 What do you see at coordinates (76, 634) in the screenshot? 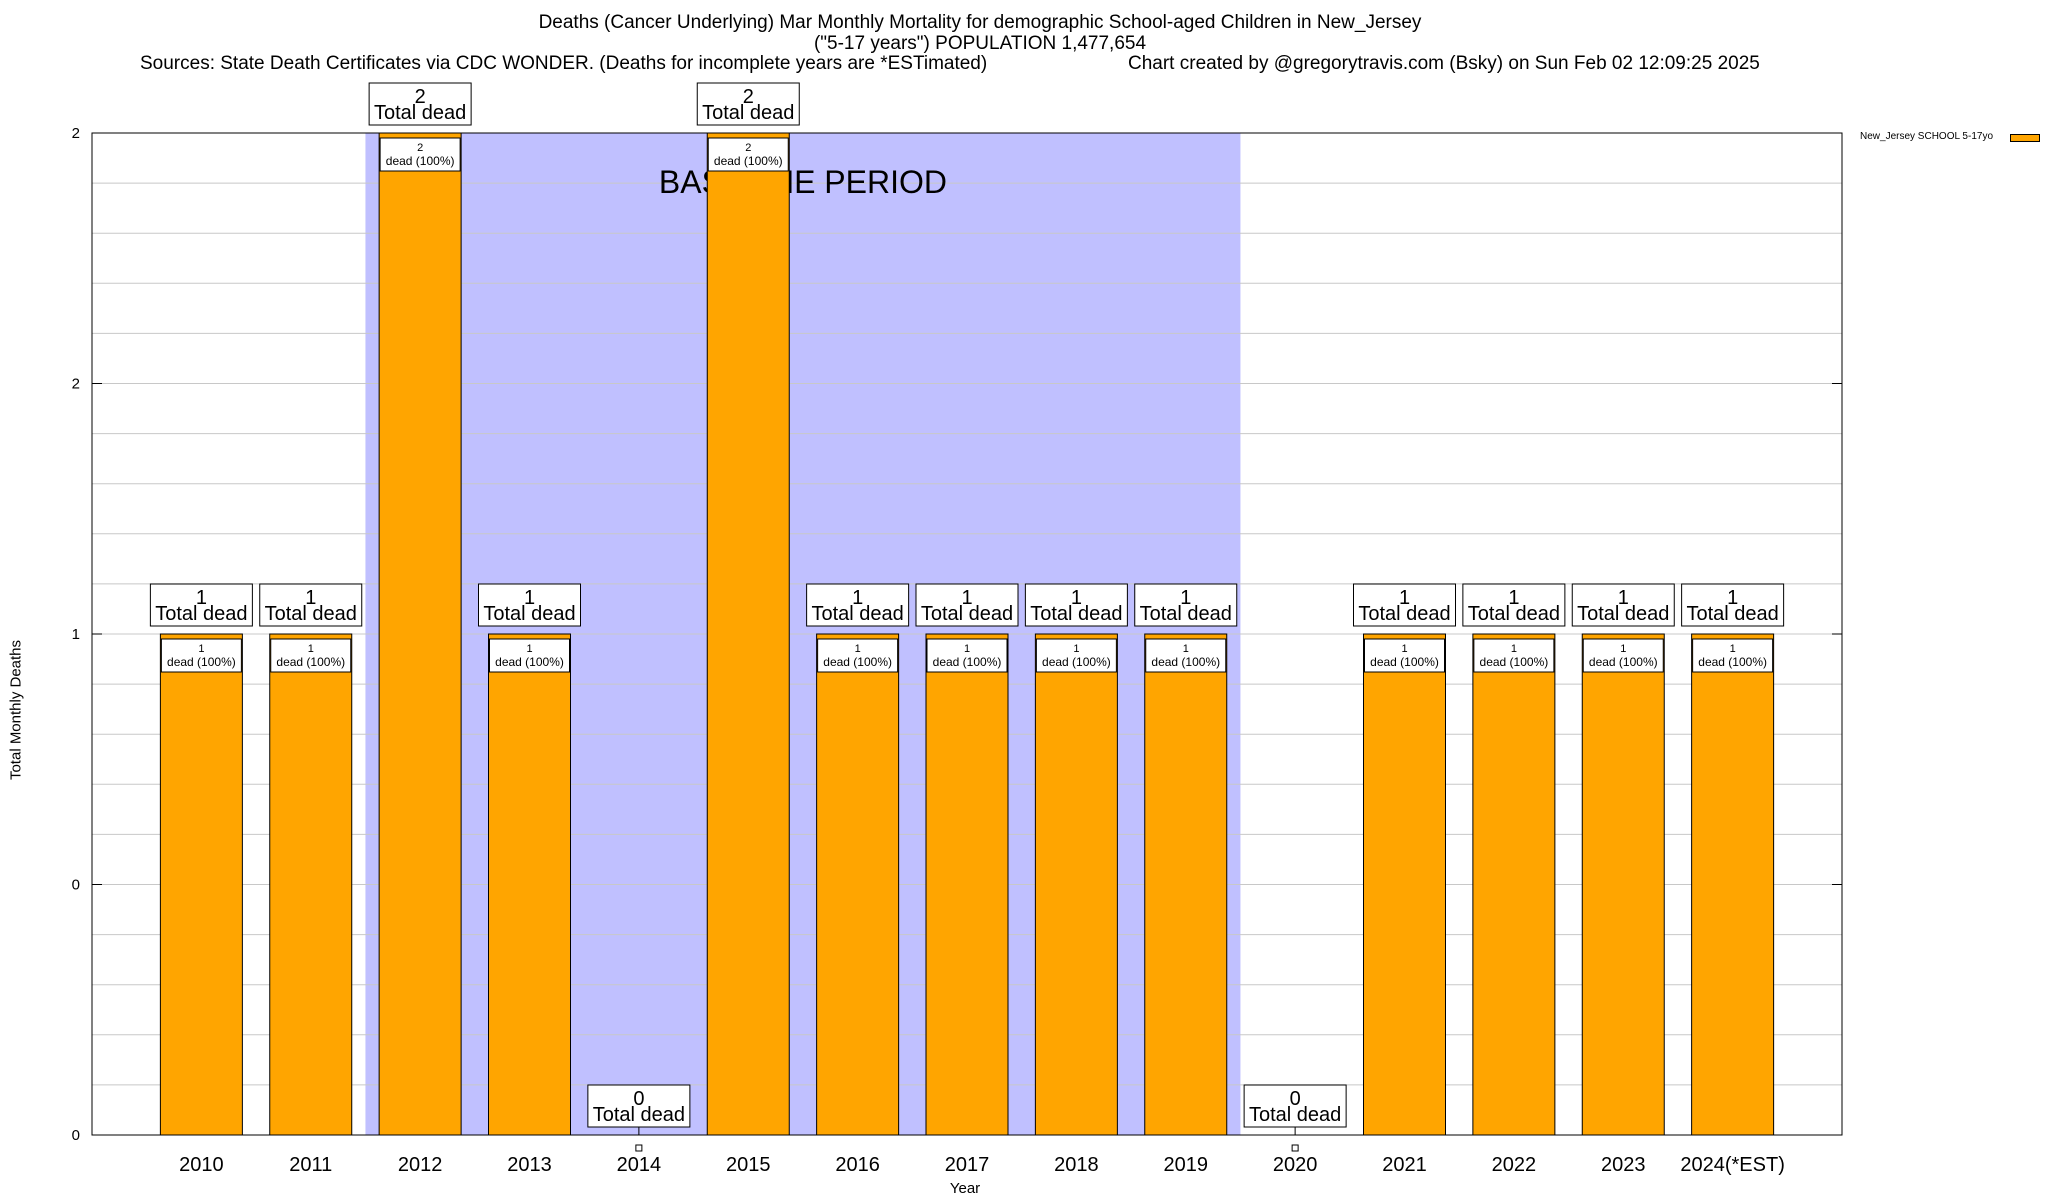
I see `y-tick-label: 1` at bounding box center [76, 634].